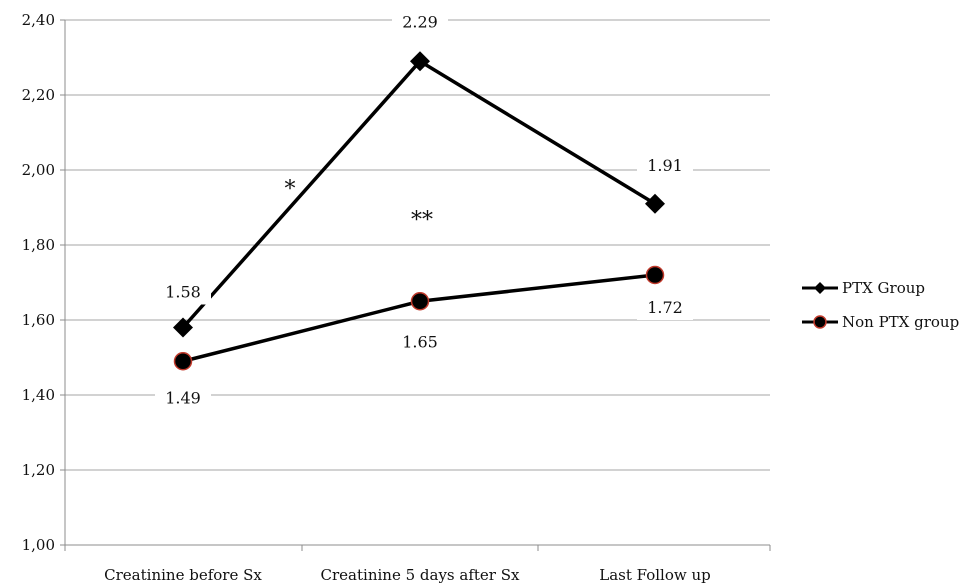  I want to click on data-label: 1.49, so click(183, 397).